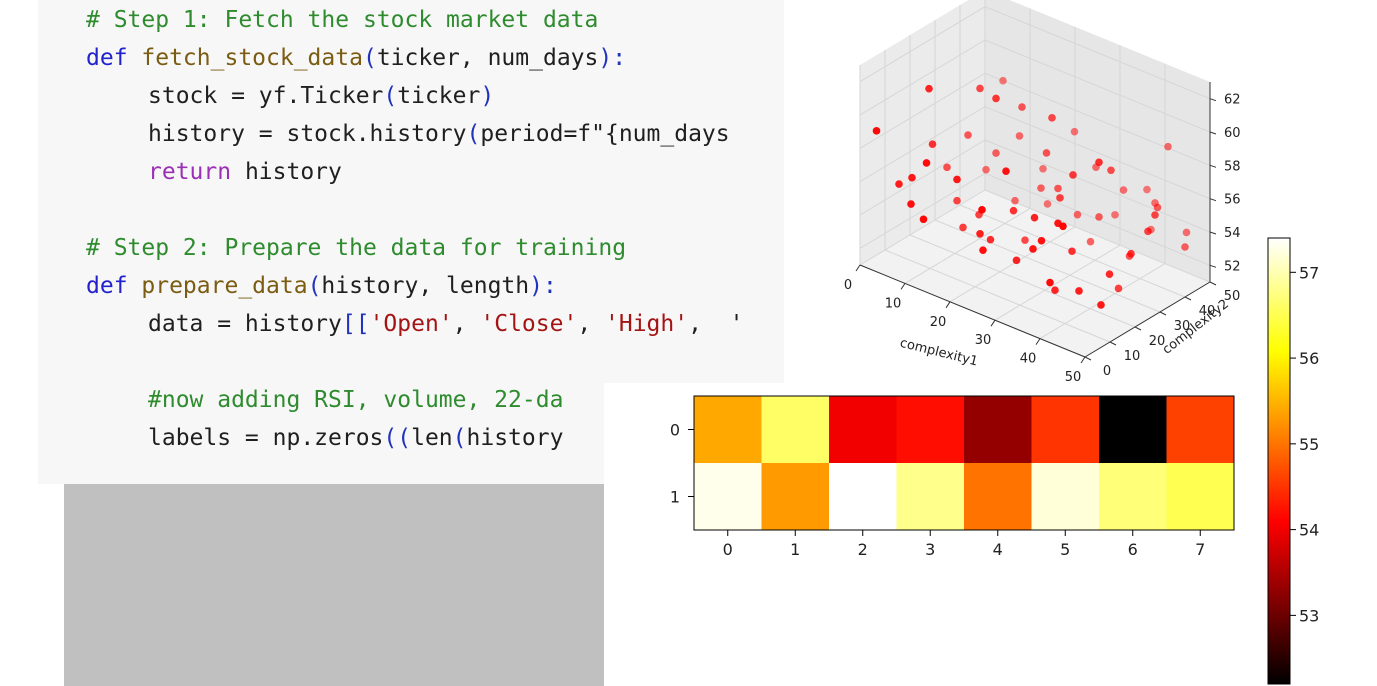 This screenshot has height=686, width=1377. Describe the element at coordinates (397, 438) in the screenshot. I see `code-token: ((` at that location.